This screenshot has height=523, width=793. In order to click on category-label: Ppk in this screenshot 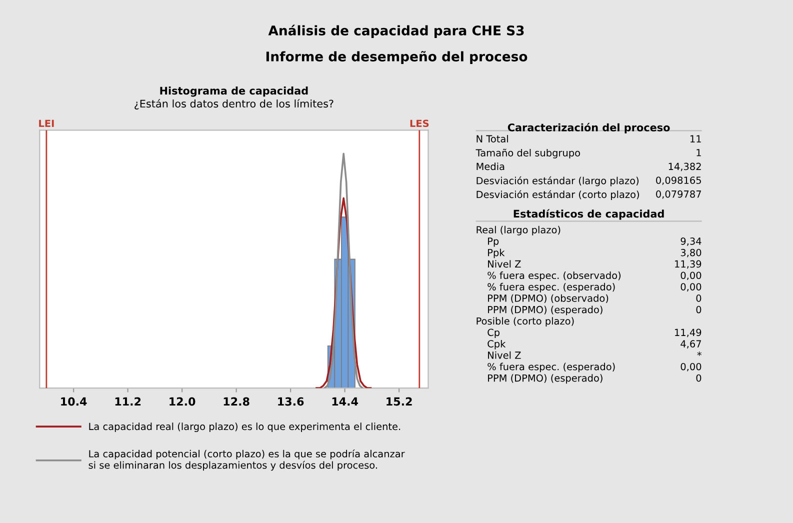, I will do `click(496, 253)`.